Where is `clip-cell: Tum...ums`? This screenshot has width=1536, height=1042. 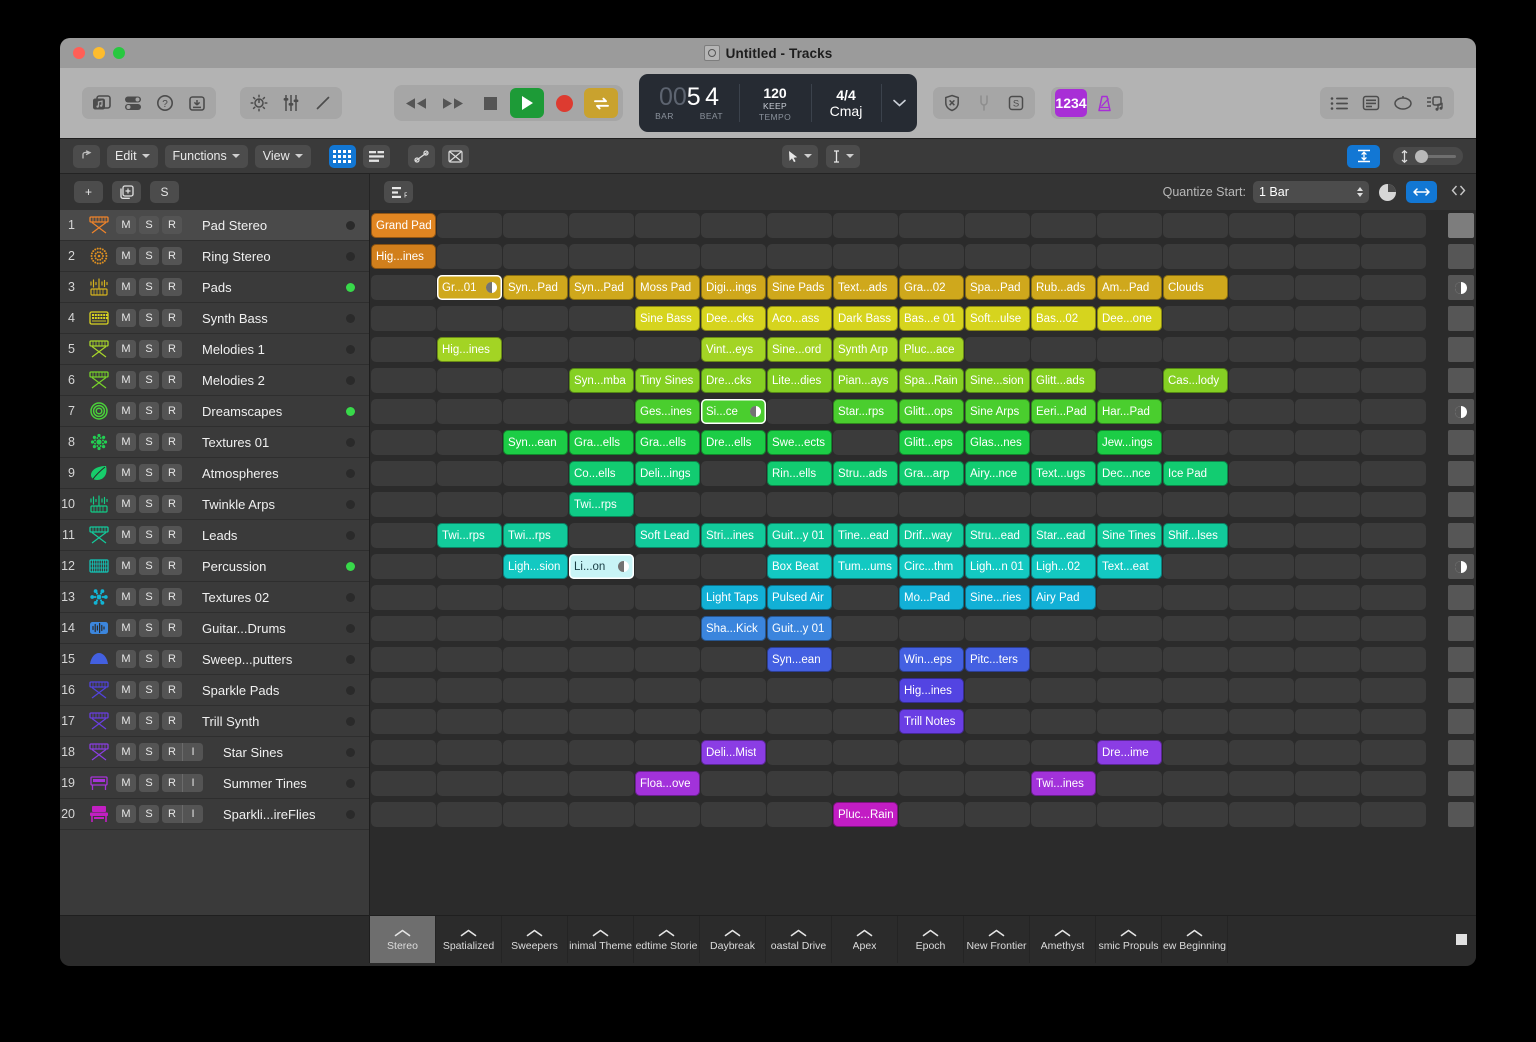
clip-cell: Tum...ums is located at coordinates (865, 566).